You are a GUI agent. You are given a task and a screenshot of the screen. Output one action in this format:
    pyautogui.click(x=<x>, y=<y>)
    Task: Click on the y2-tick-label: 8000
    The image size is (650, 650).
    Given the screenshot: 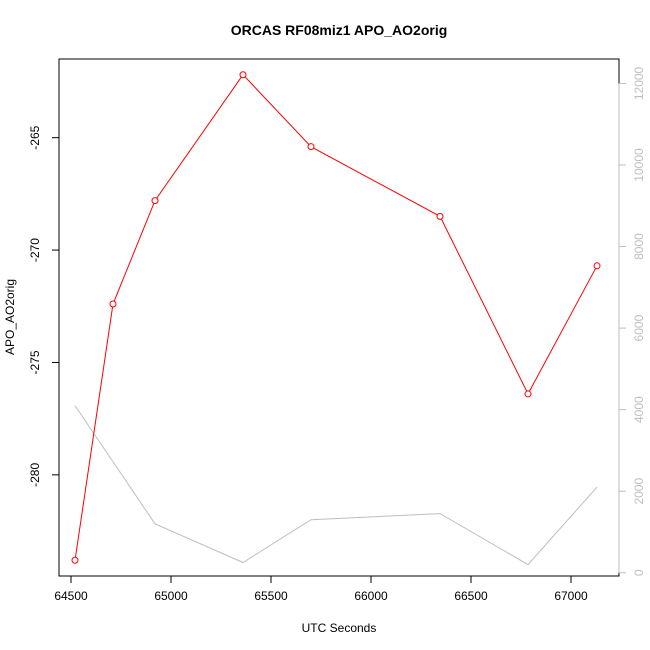 What is the action you would take?
    pyautogui.click(x=639, y=246)
    